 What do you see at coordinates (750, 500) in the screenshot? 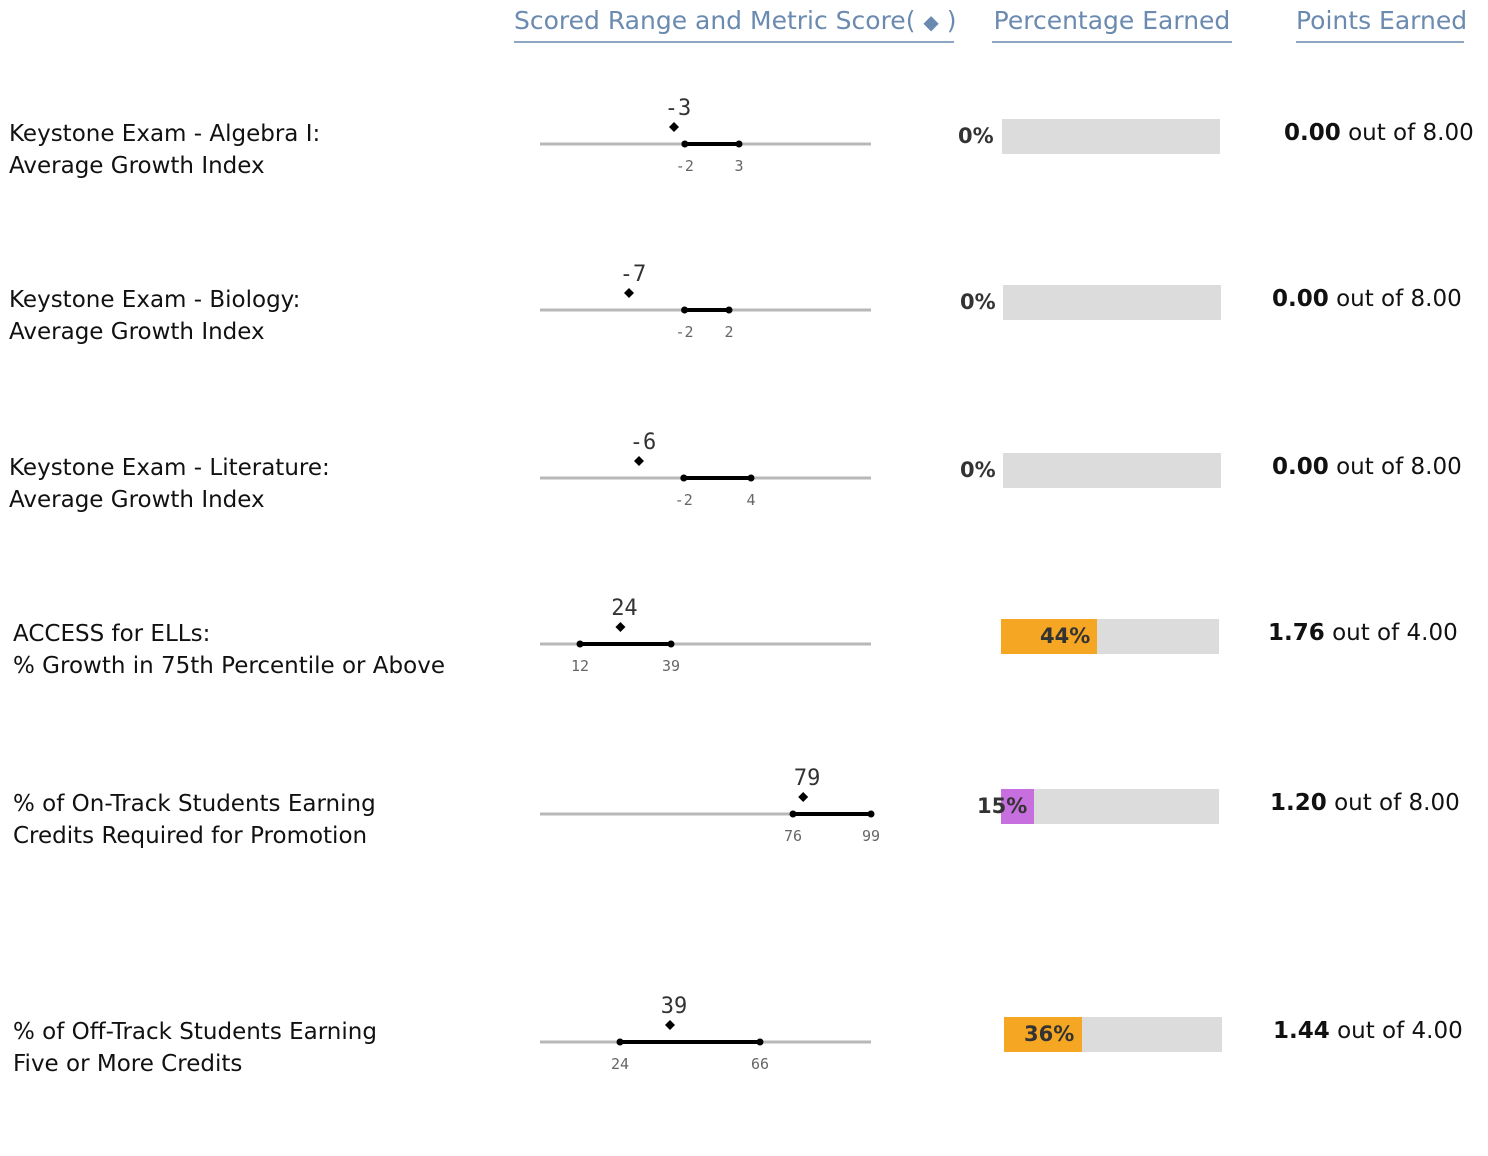
I see `range-high-label: 4` at bounding box center [750, 500].